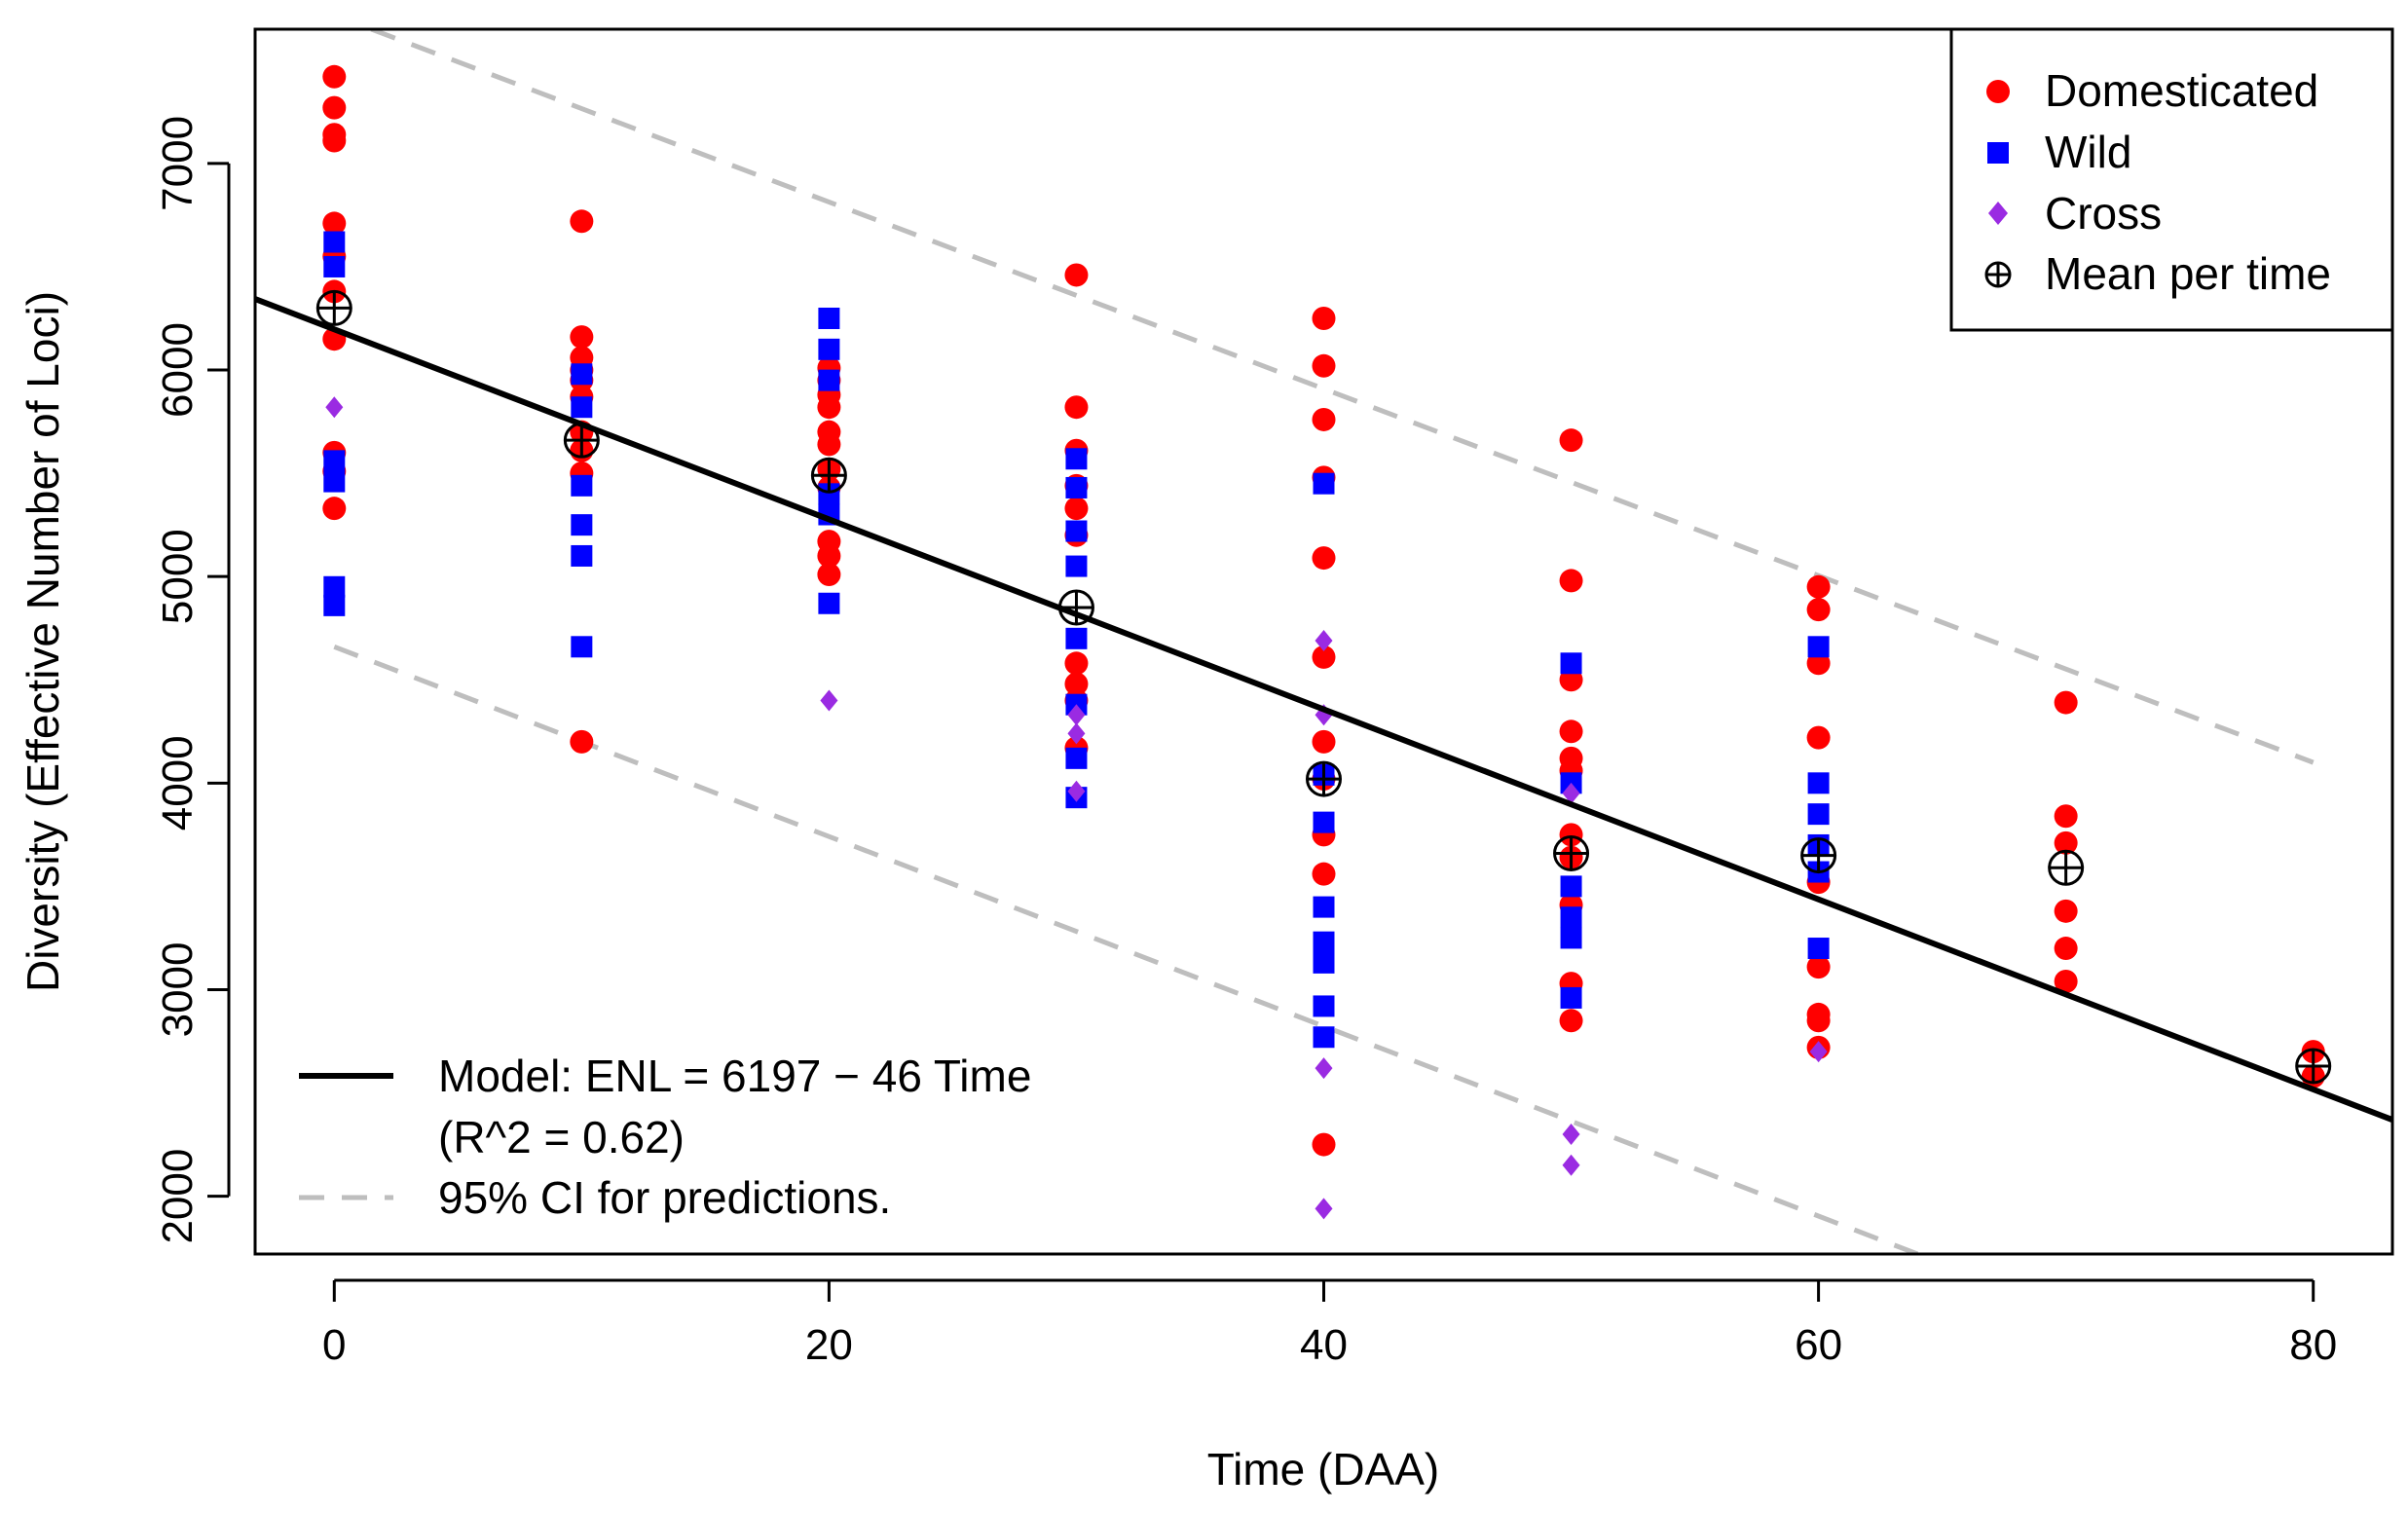 This screenshot has height=1513, width=2408. I want to click on legend-box, so click(2171, 179).